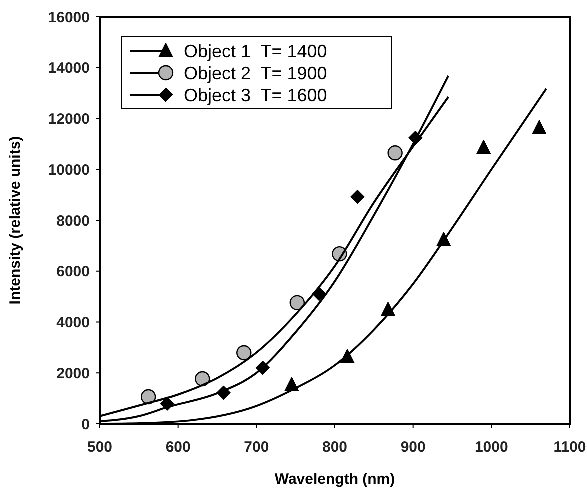  What do you see at coordinates (256, 51) in the screenshot?
I see `legend-label: Object 1 T= 1400` at bounding box center [256, 51].